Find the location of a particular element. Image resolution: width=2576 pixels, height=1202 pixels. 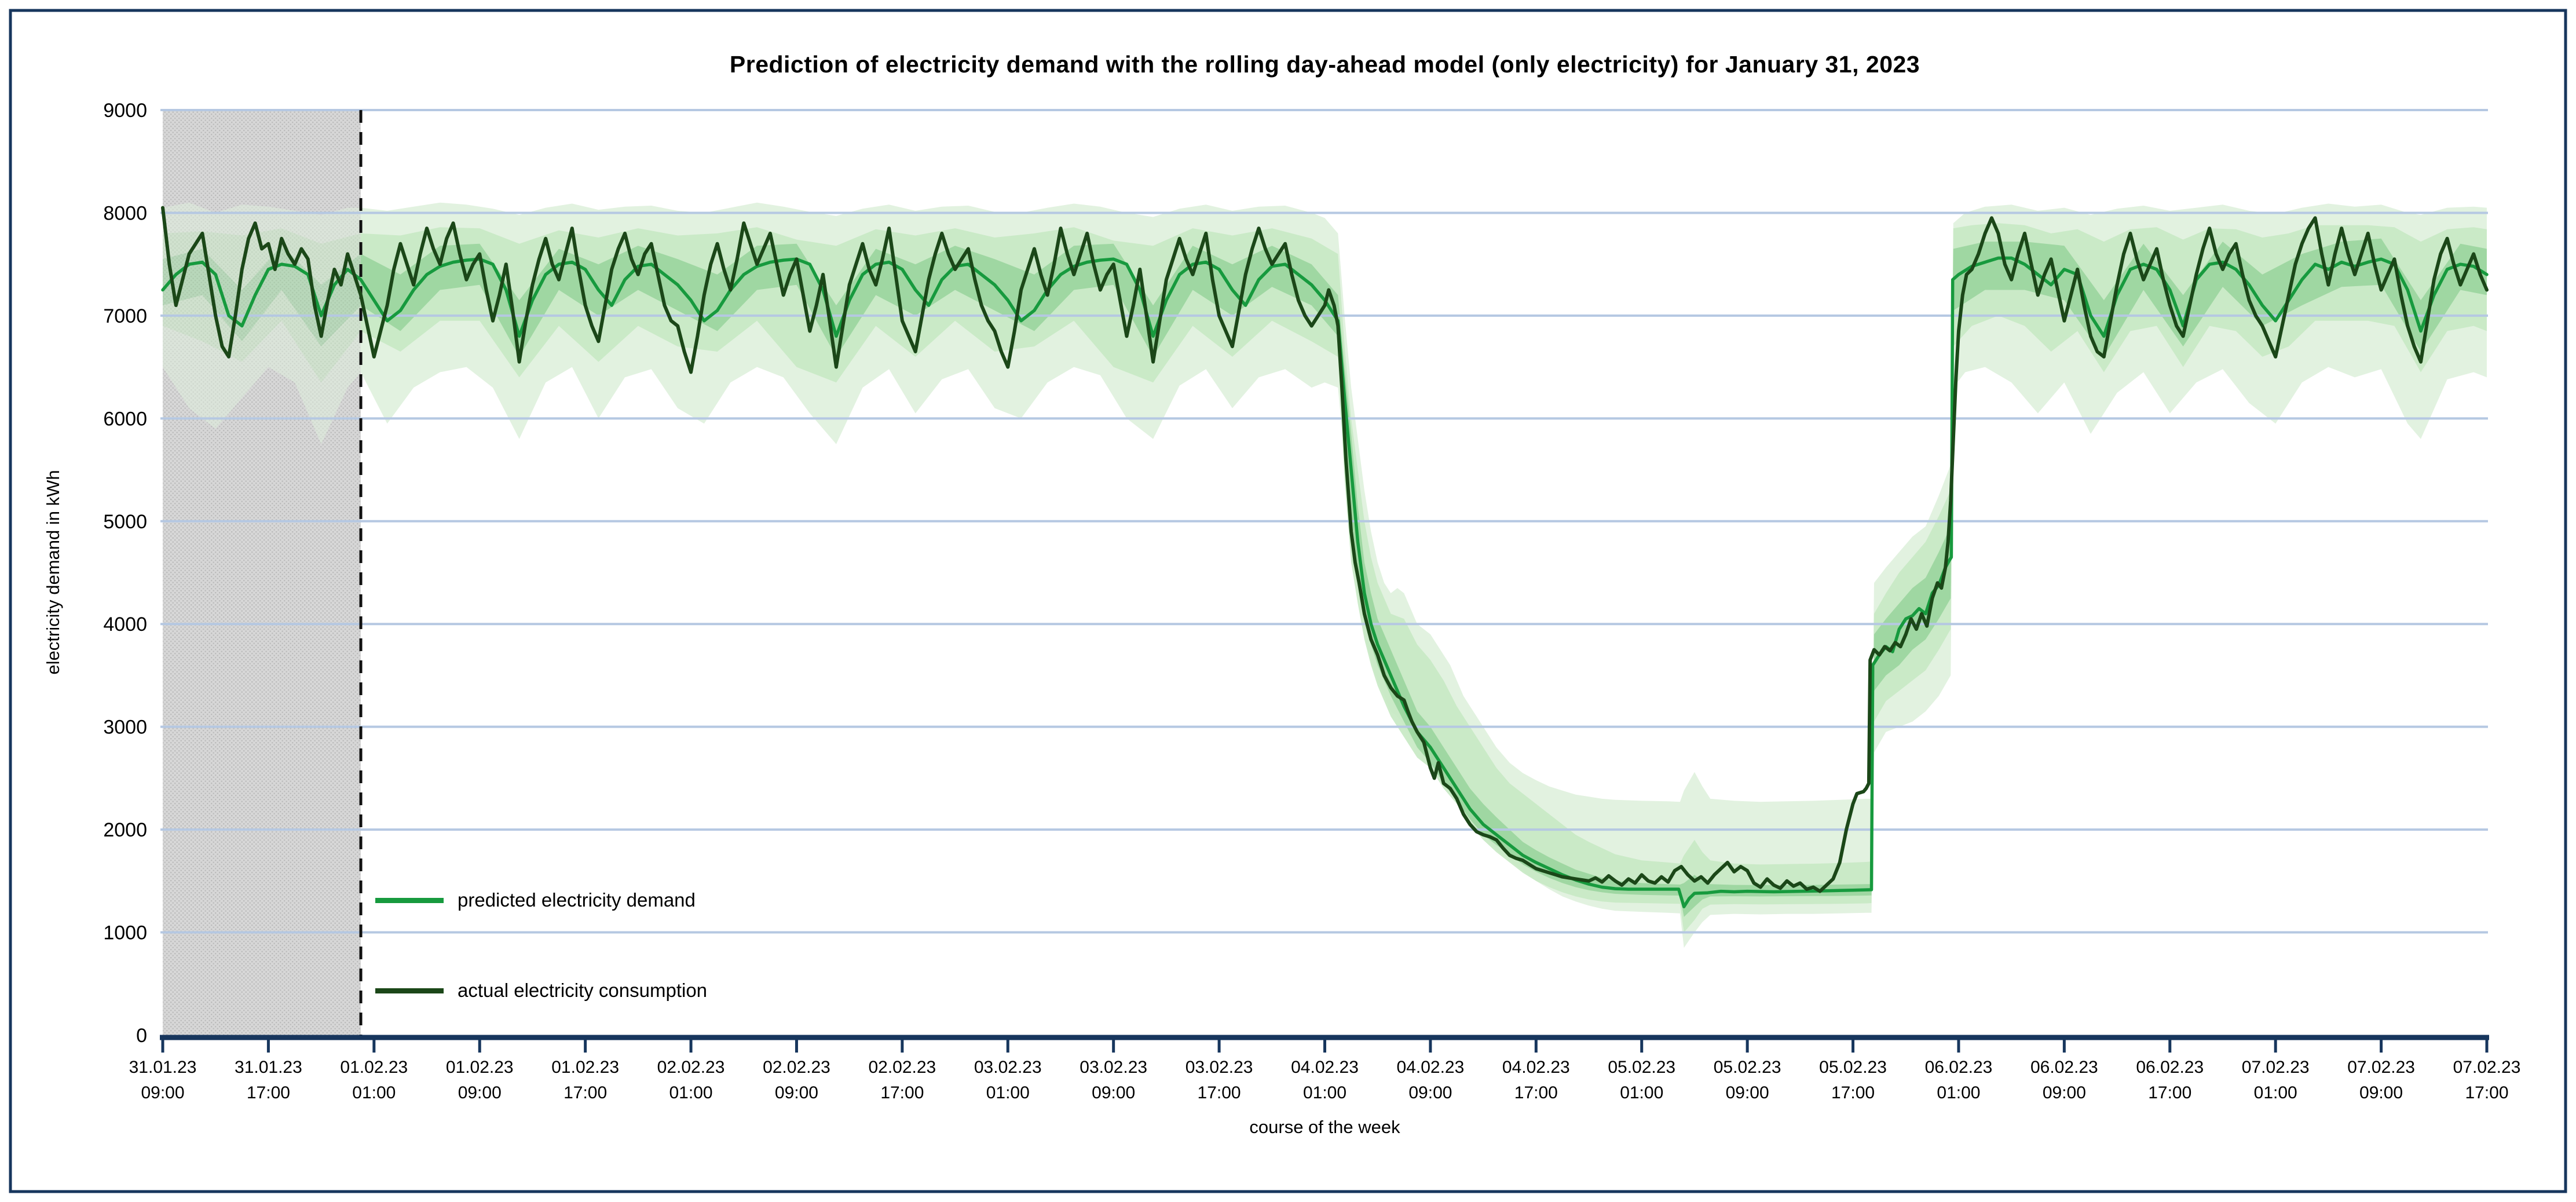

x-tick-label: 31.01.23 17:00 is located at coordinates (268, 1080).